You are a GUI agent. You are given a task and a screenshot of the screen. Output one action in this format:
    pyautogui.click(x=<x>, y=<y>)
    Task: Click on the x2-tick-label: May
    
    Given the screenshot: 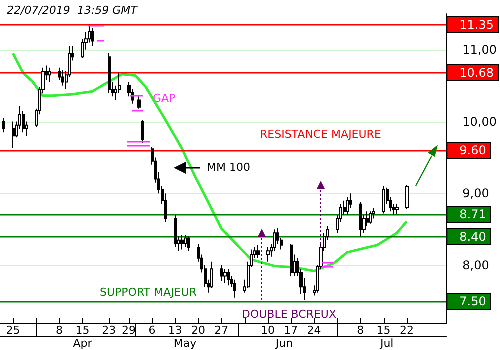 What is the action you would take?
    pyautogui.click(x=186, y=343)
    